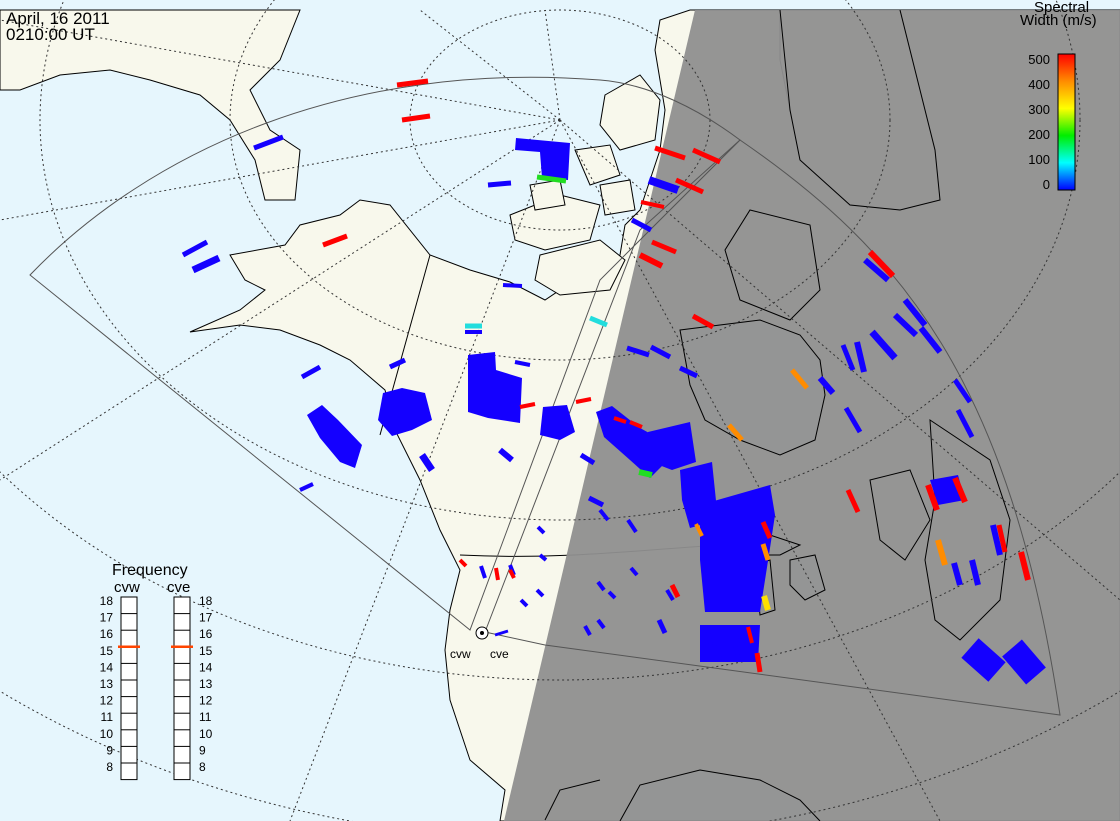  I want to click on frequency-level-right: 10, so click(206, 734).